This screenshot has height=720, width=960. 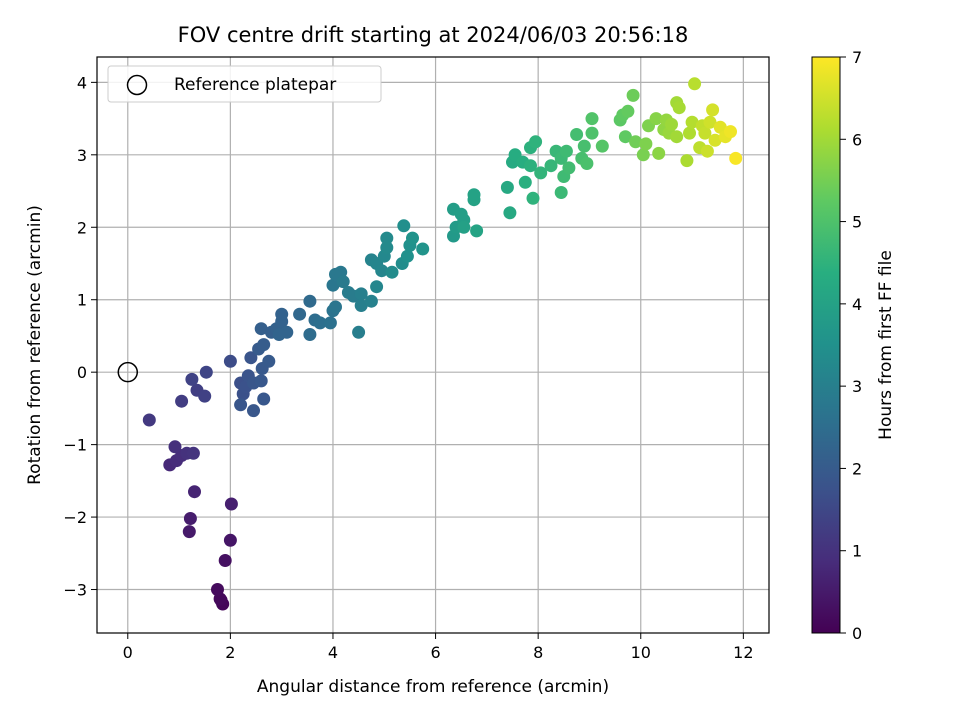 I want to click on y-tick-label: 4, so click(x=82, y=82).